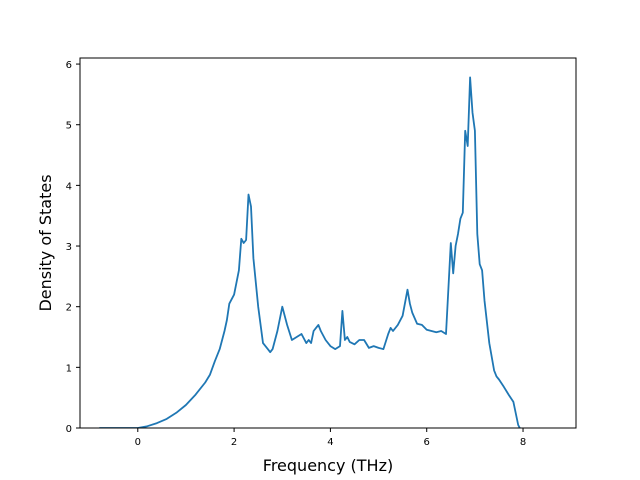  What do you see at coordinates (523, 442) in the screenshot?
I see `x-tick-label: 8` at bounding box center [523, 442].